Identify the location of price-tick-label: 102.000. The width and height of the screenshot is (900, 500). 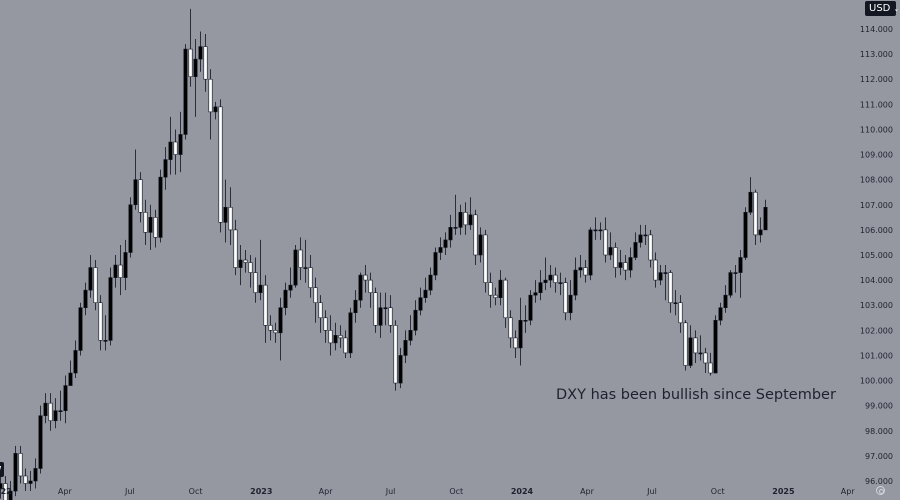
(876, 330).